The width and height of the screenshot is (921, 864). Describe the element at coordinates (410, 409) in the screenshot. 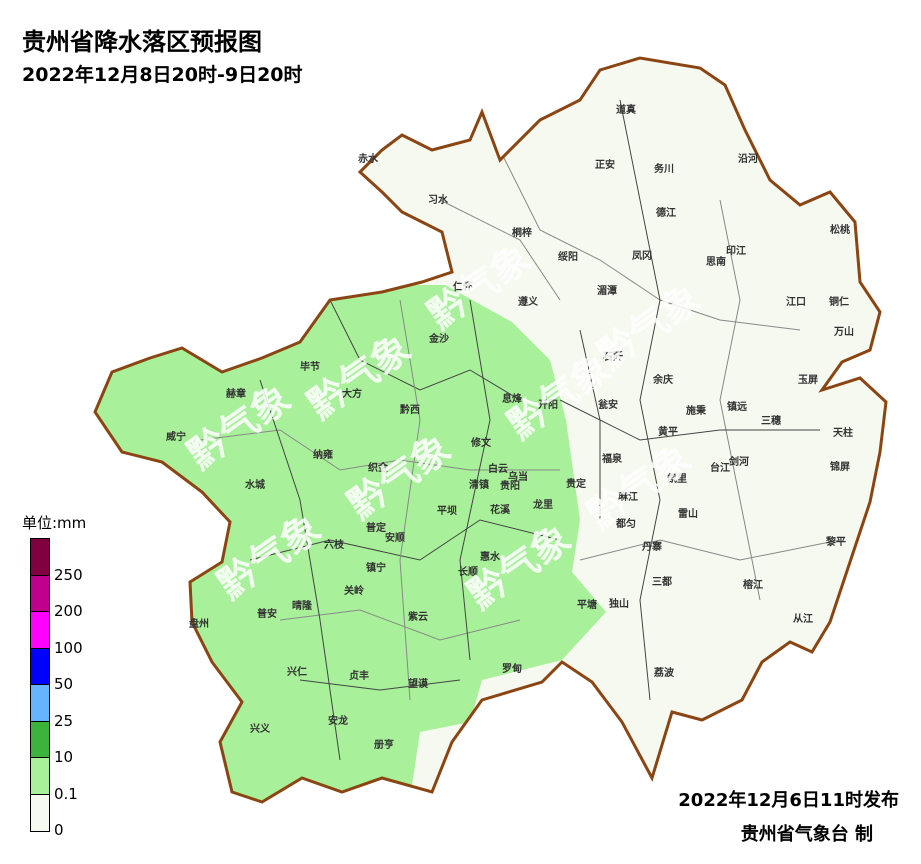

I see `county-label: 黔西` at that location.